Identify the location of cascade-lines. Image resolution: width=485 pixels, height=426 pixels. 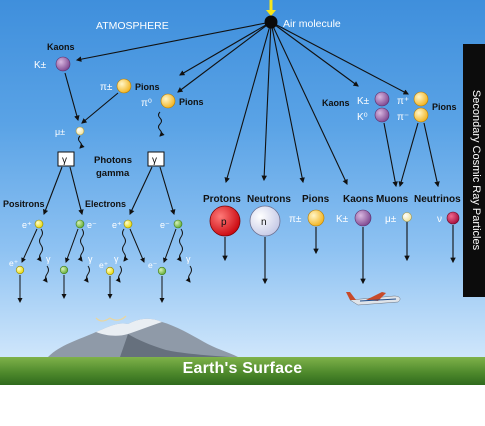
(102, 245).